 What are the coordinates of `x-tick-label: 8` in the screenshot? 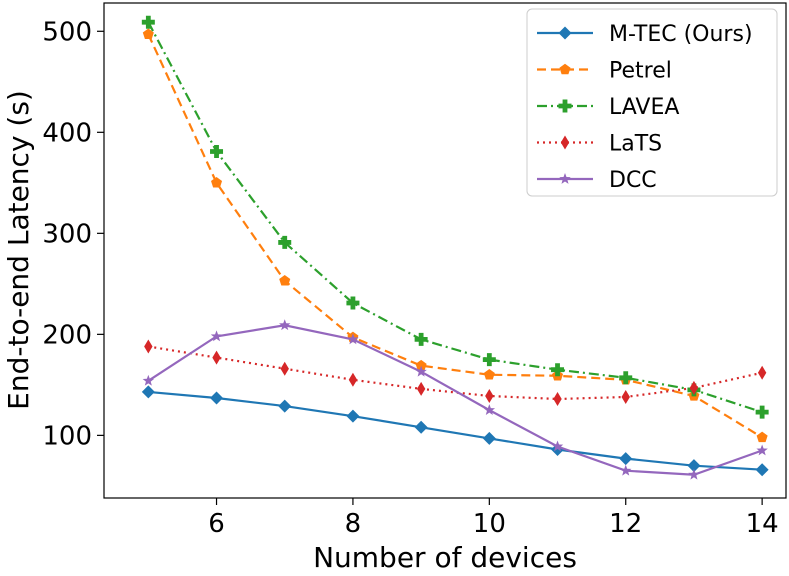 It's located at (353, 524).